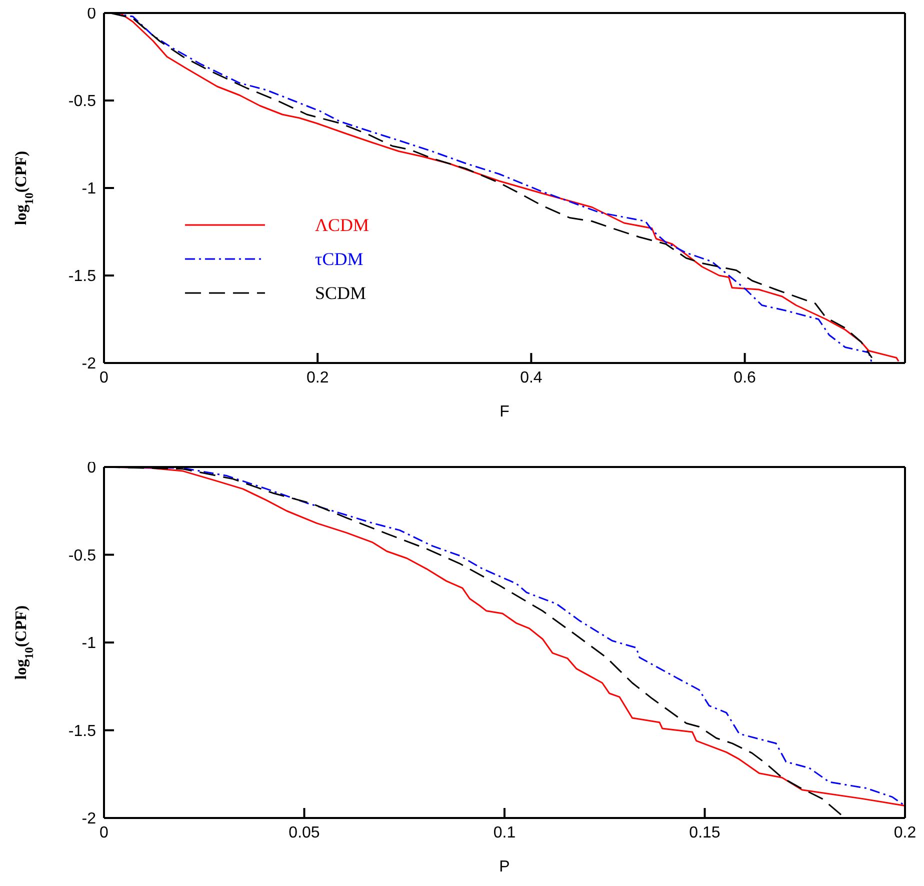 Image resolution: width=924 pixels, height=886 pixels. I want to click on text: τCDM, so click(339, 259).